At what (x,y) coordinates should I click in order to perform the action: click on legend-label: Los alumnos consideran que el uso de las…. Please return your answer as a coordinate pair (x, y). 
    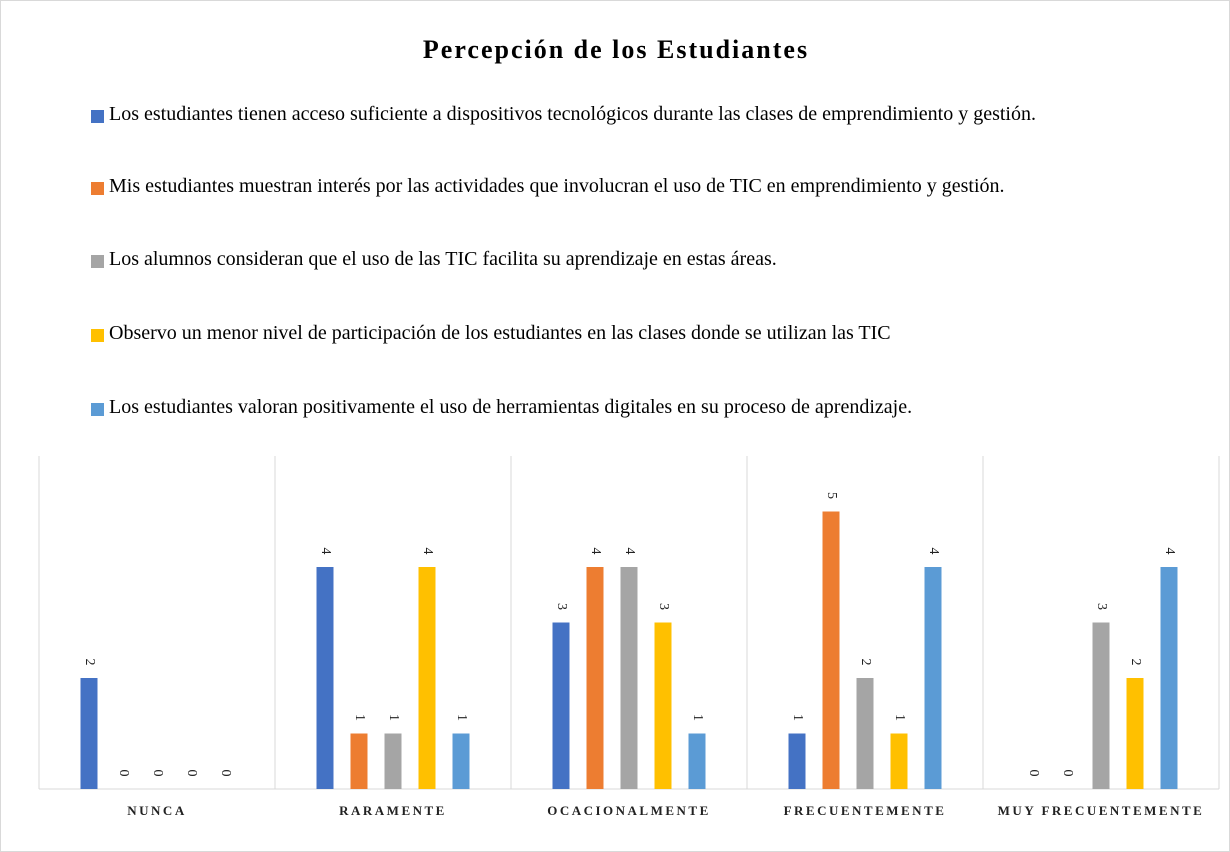
    Looking at the image, I should click on (443, 259).